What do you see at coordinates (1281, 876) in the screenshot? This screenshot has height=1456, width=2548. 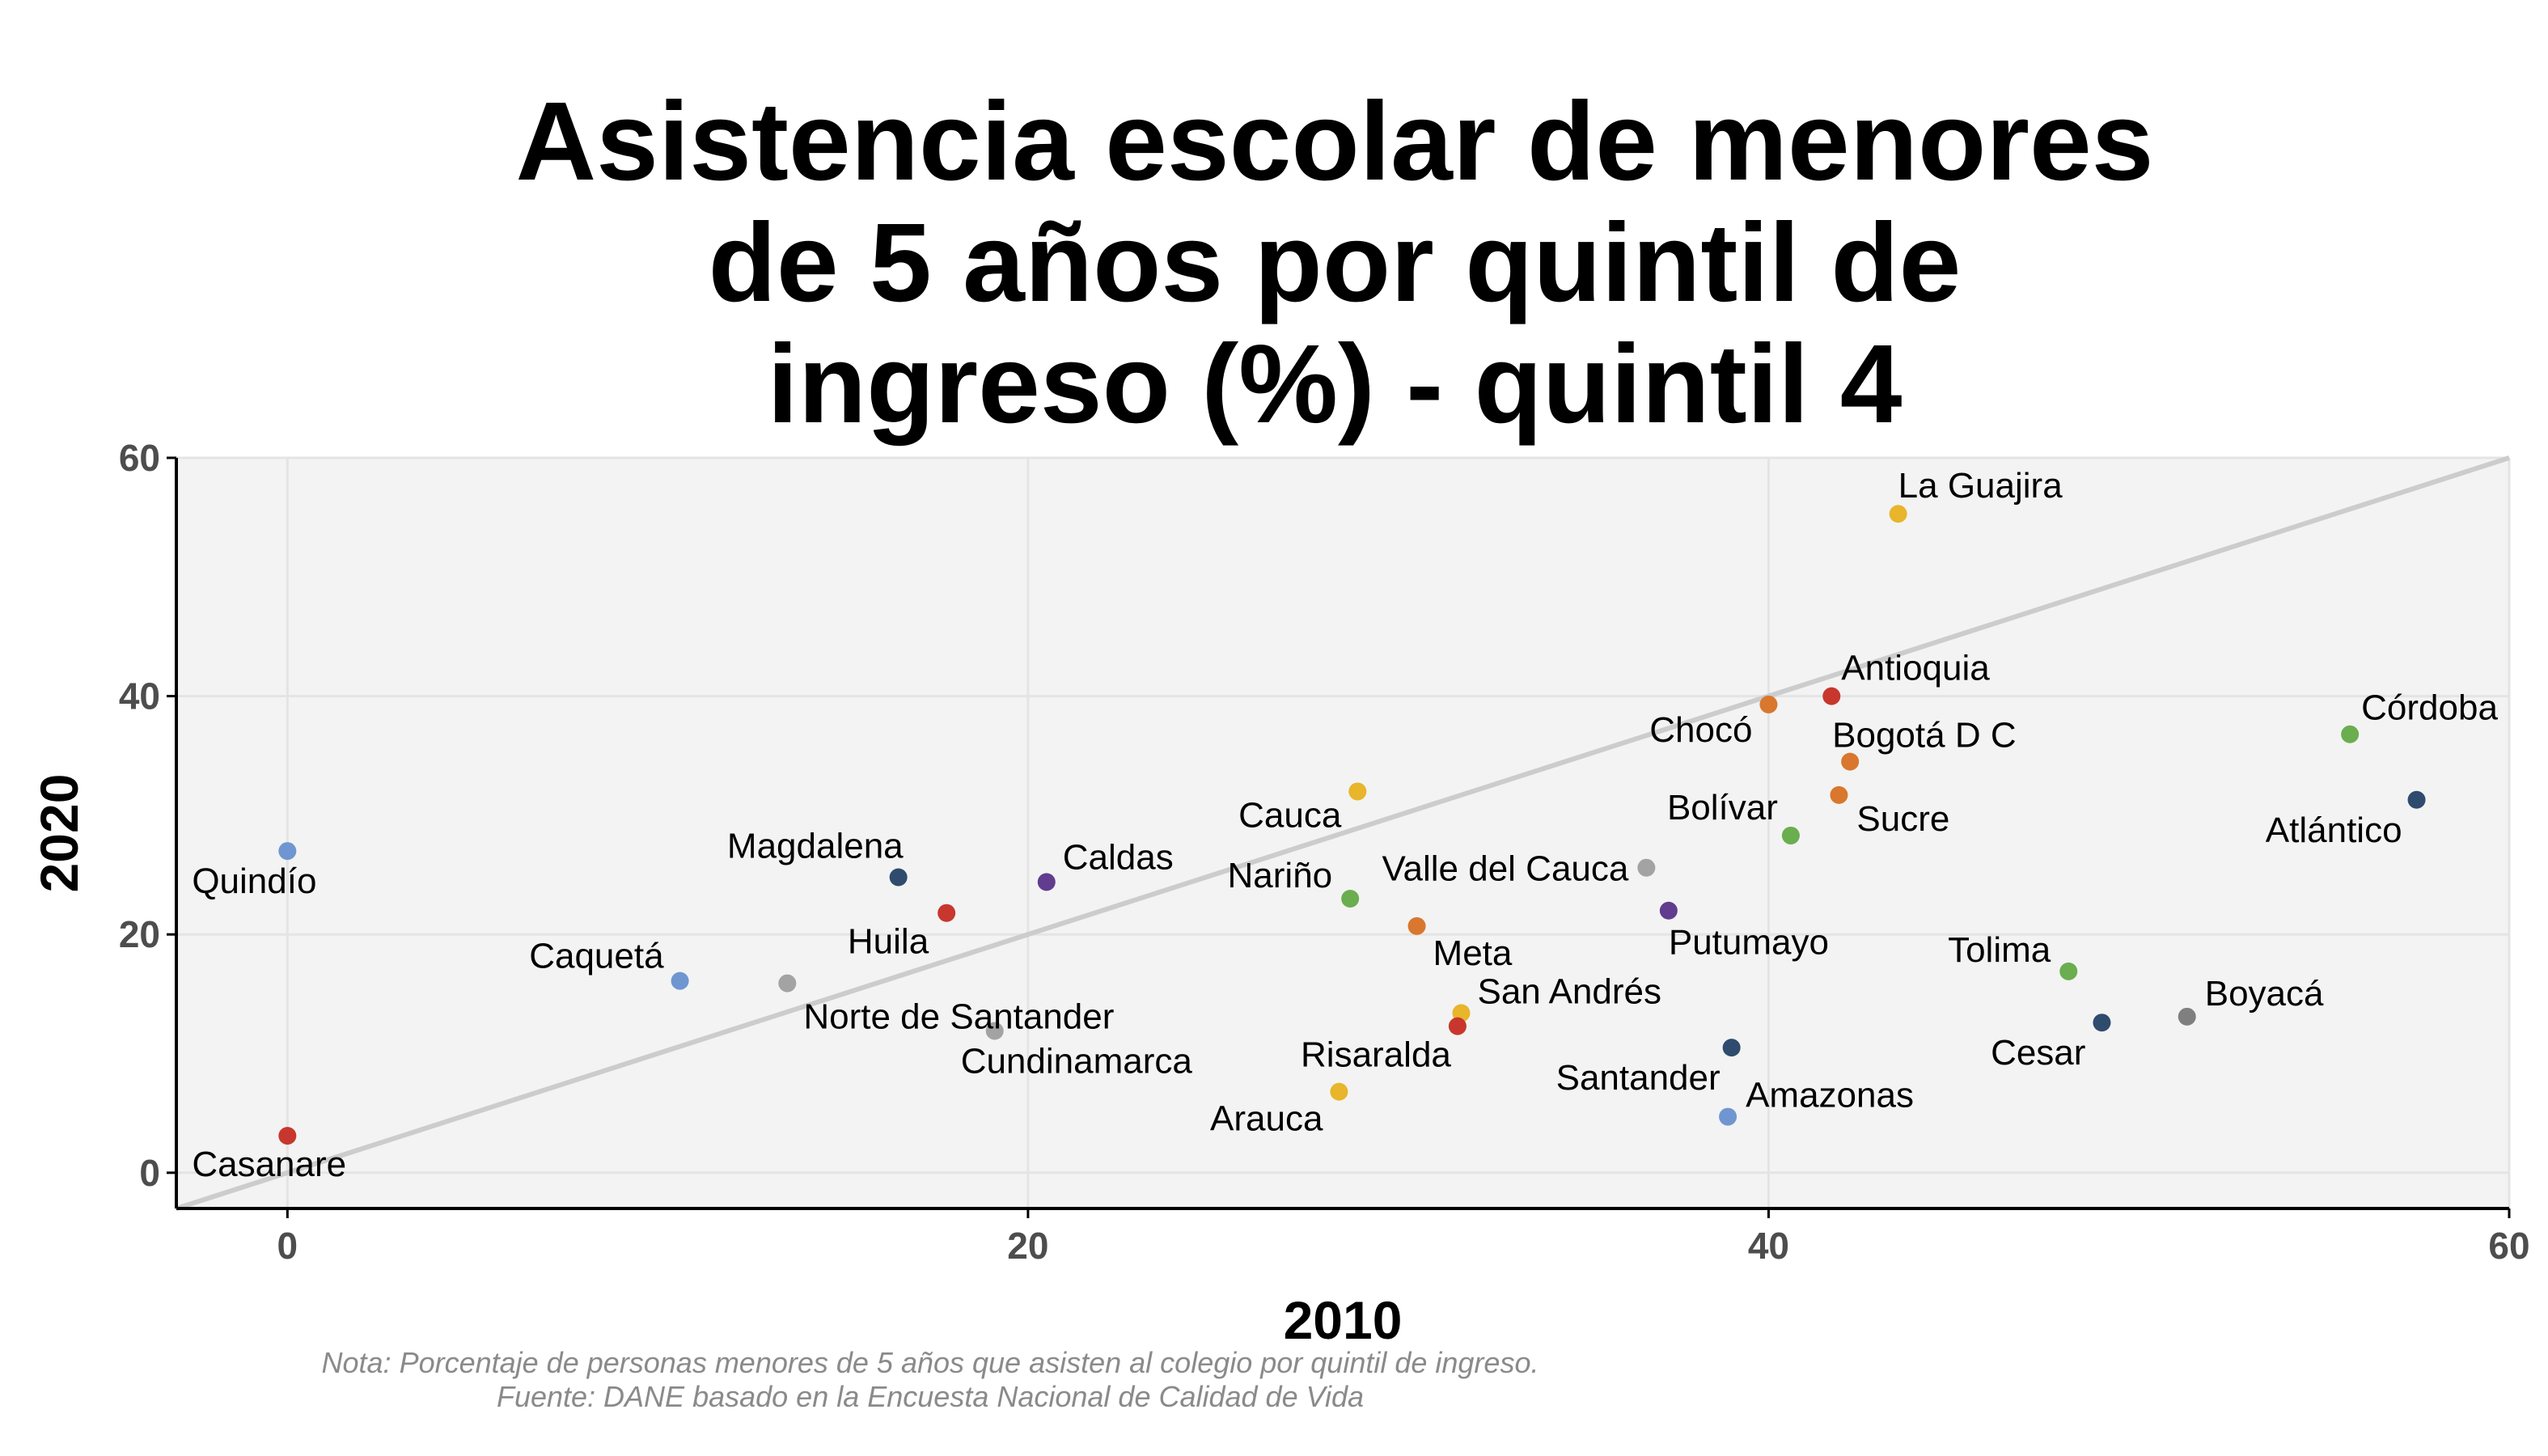 I see `point-label: Nariño` at bounding box center [1281, 876].